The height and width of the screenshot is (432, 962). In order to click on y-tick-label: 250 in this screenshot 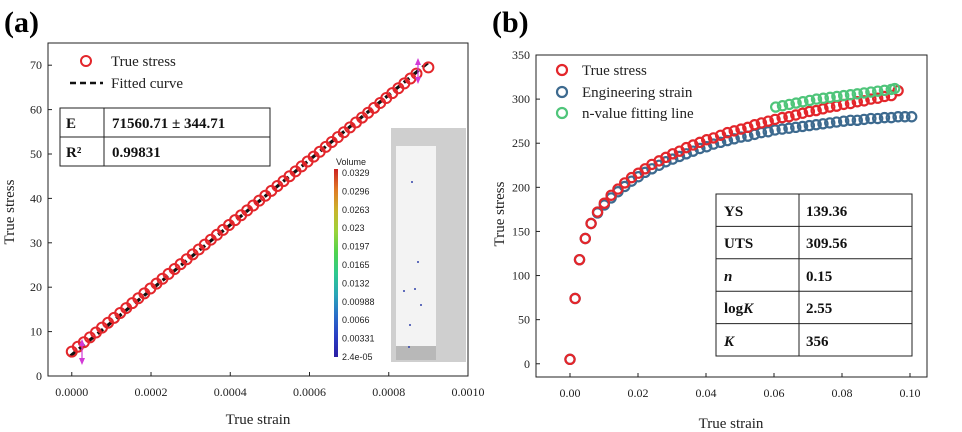, I will do `click(521, 143)`.